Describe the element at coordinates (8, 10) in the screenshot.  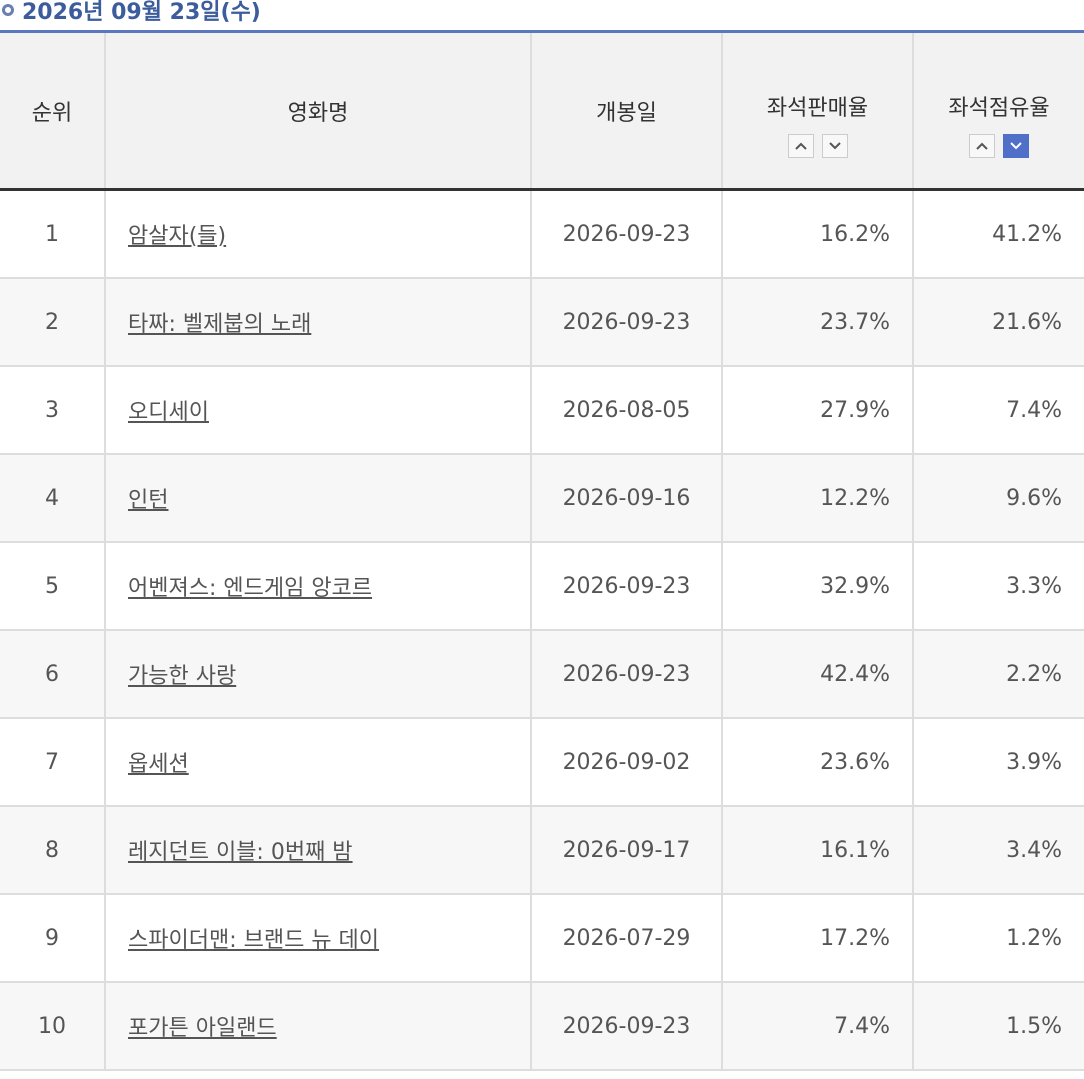
I see `heading-icon` at that location.